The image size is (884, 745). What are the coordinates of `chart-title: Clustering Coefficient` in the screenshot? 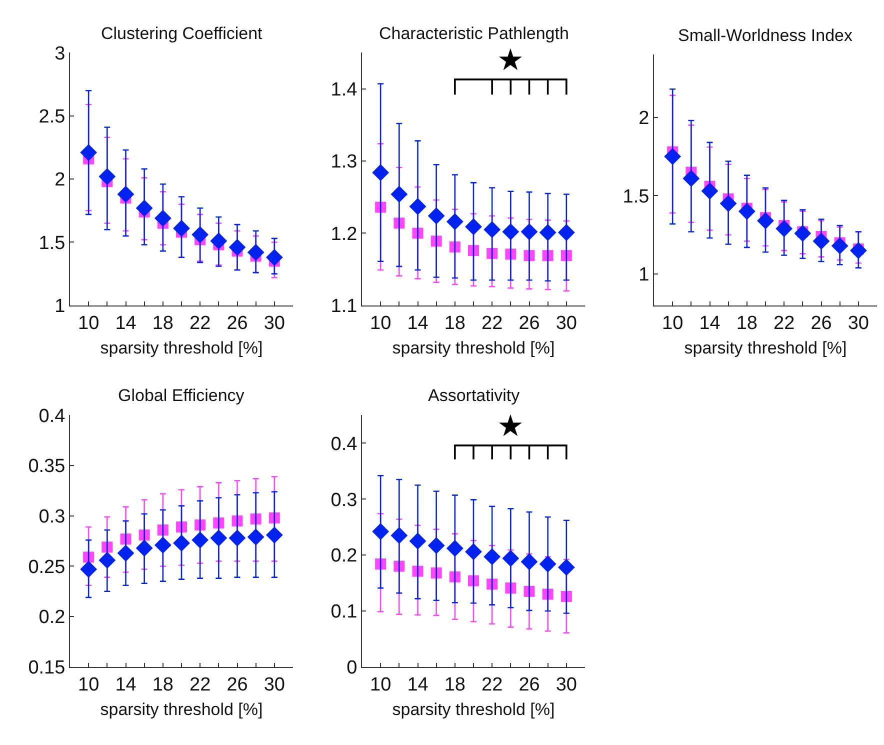 It's located at (182, 33).